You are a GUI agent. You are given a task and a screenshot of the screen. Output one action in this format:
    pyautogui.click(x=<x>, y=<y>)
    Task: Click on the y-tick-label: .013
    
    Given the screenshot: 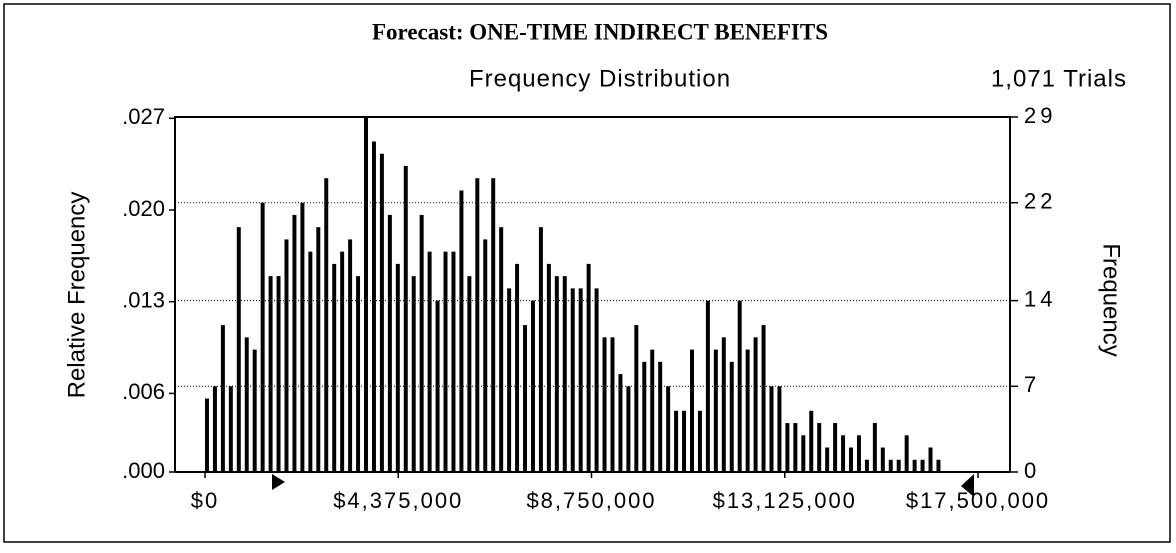 What is the action you would take?
    pyautogui.click(x=143, y=300)
    